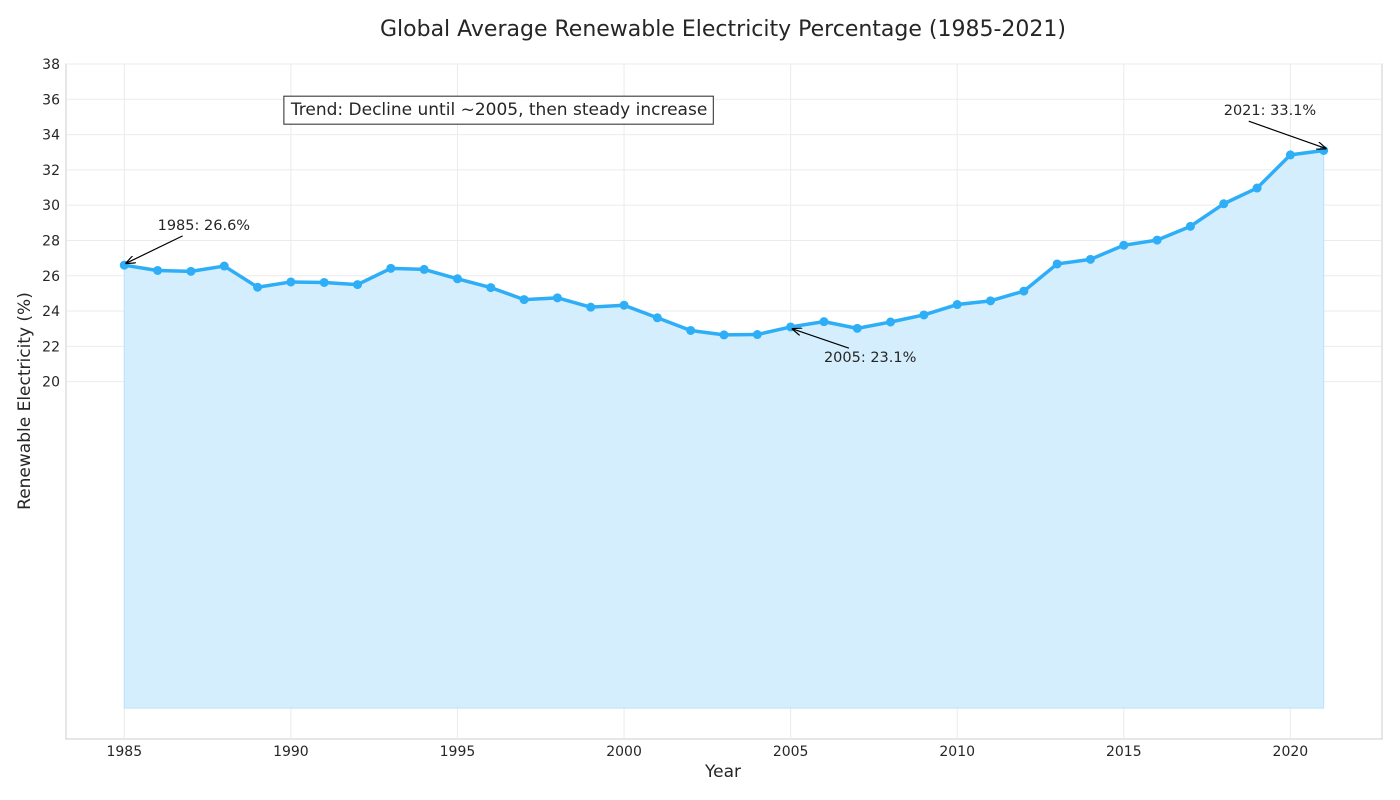  Describe the element at coordinates (51, 347) in the screenshot. I see `y-tick-label: 22` at that location.